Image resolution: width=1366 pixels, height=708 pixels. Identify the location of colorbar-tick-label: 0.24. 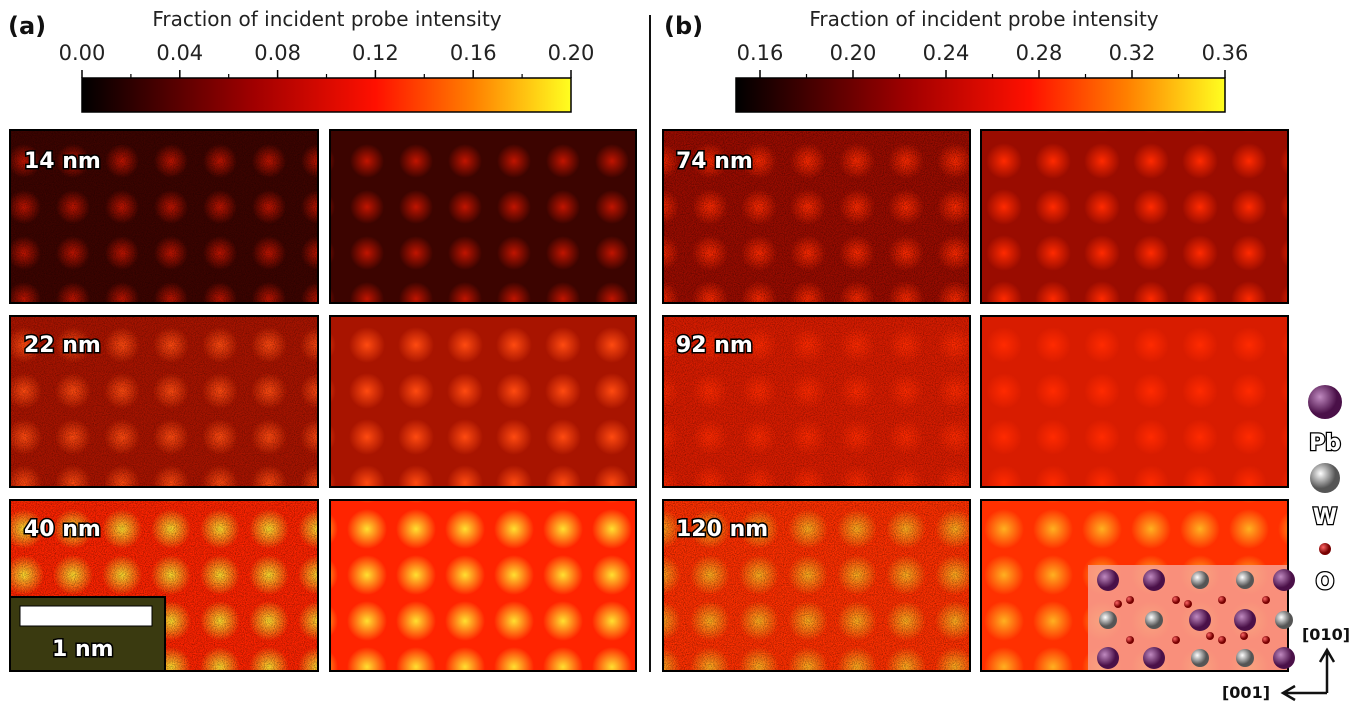
(946, 53).